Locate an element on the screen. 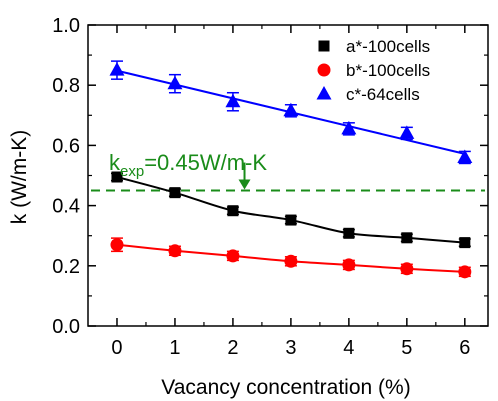  y-tick-label: 0.6 is located at coordinates (66, 146).